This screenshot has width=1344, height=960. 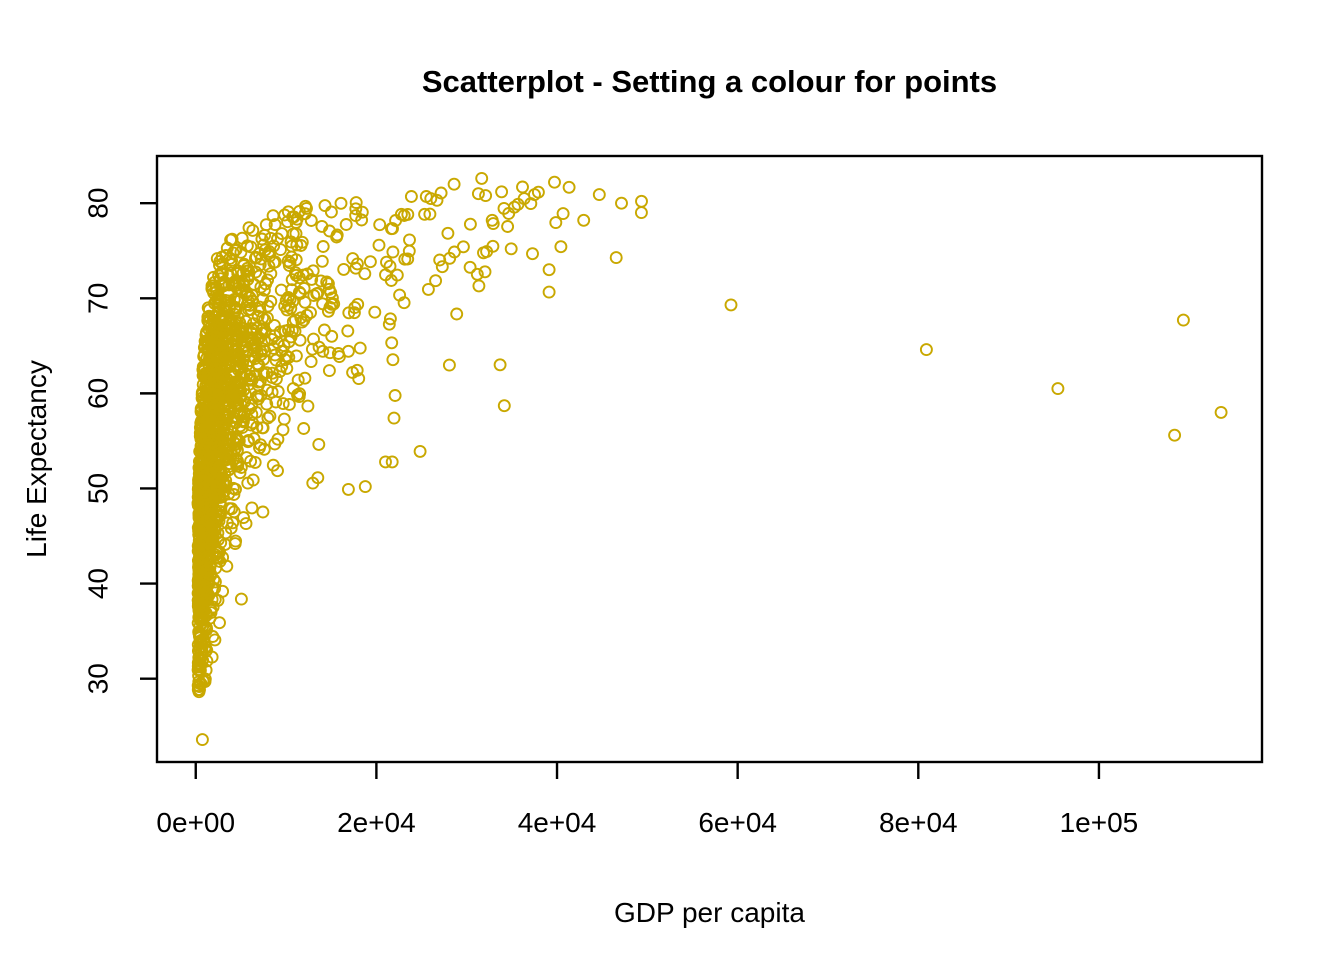 What do you see at coordinates (918, 822) in the screenshot?
I see `x-tick-label: 8e+04` at bounding box center [918, 822].